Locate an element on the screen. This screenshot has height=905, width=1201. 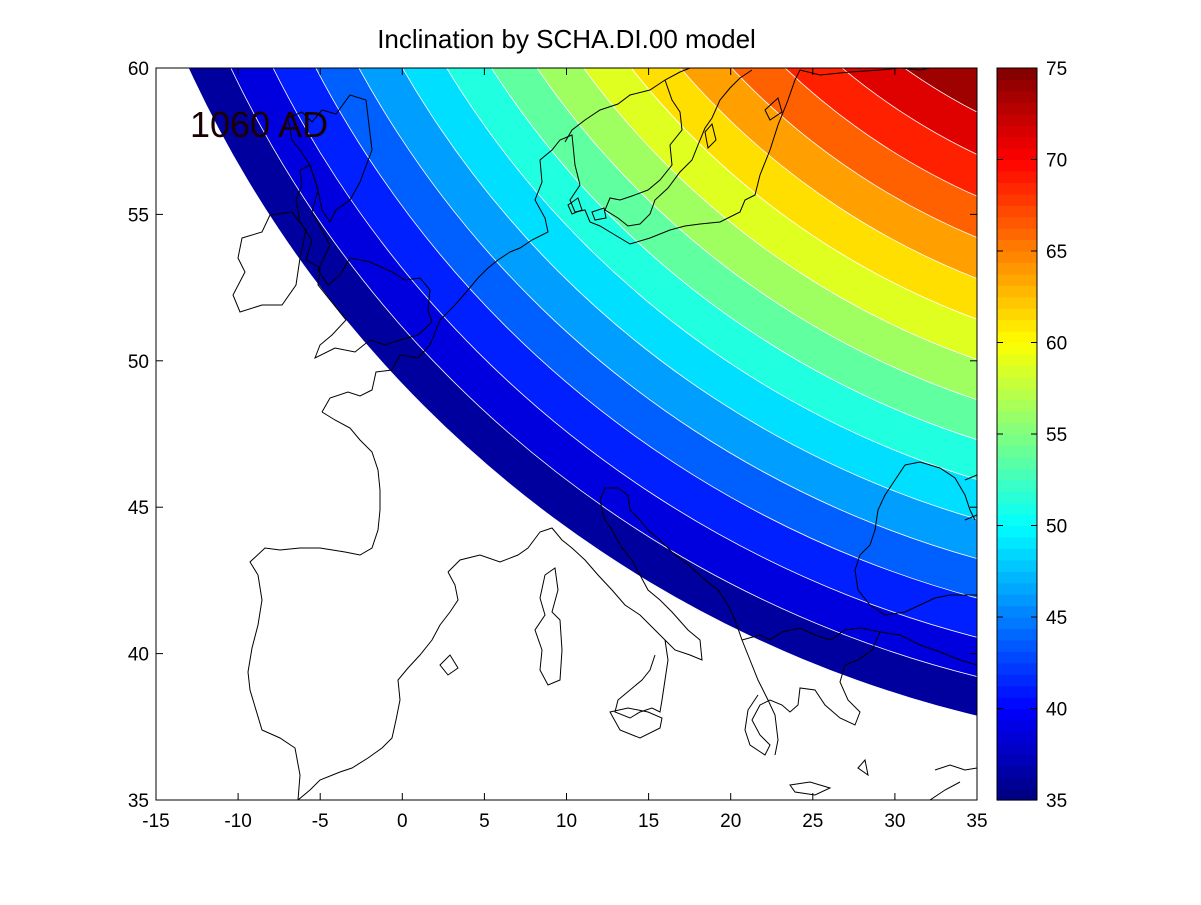
coastline-greece-islands is located at coordinates (829, 777).